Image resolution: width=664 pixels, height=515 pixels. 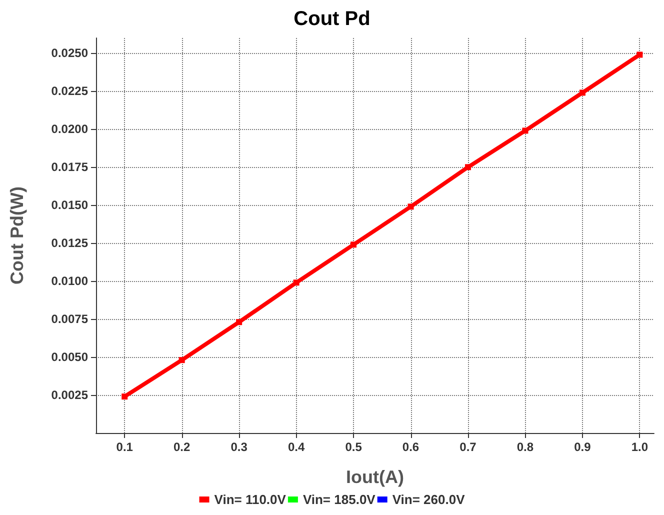 I want to click on y-tick-label: 0.0100, so click(x=69, y=281).